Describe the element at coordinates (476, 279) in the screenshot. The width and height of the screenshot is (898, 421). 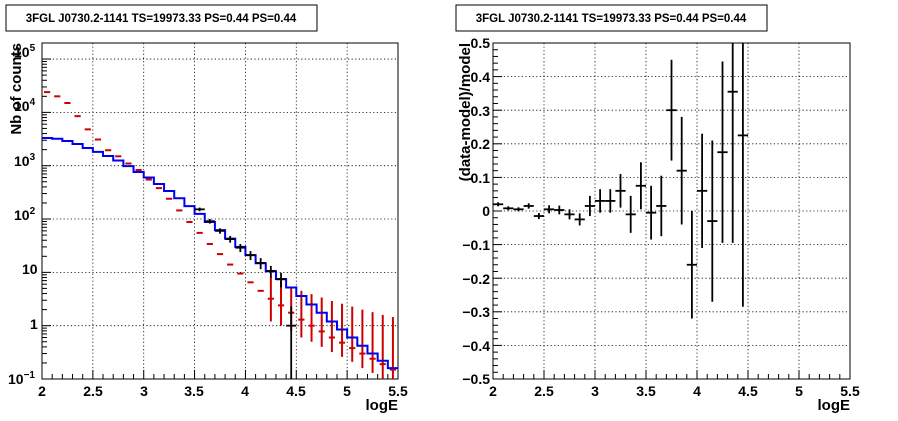
I see `right-y-tick-label: −0.2` at that location.